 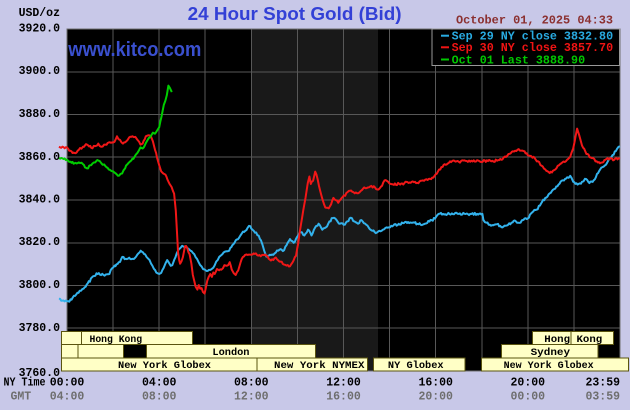 What do you see at coordinates (40, 157) in the screenshot?
I see `svg-text: 3860.0` at bounding box center [40, 157].